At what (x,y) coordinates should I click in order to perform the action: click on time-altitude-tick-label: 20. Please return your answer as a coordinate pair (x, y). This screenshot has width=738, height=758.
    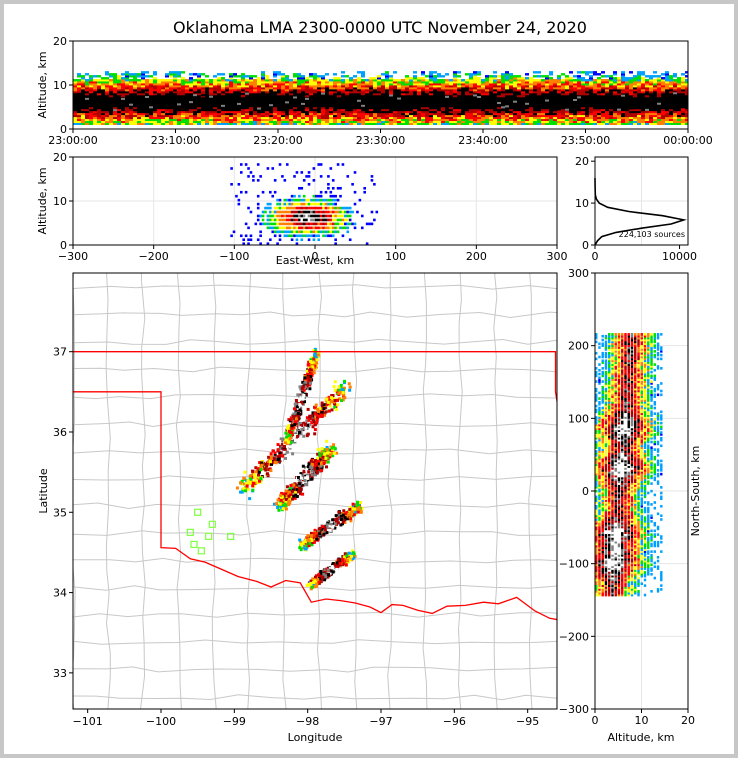
    Looking at the image, I should click on (60, 41).